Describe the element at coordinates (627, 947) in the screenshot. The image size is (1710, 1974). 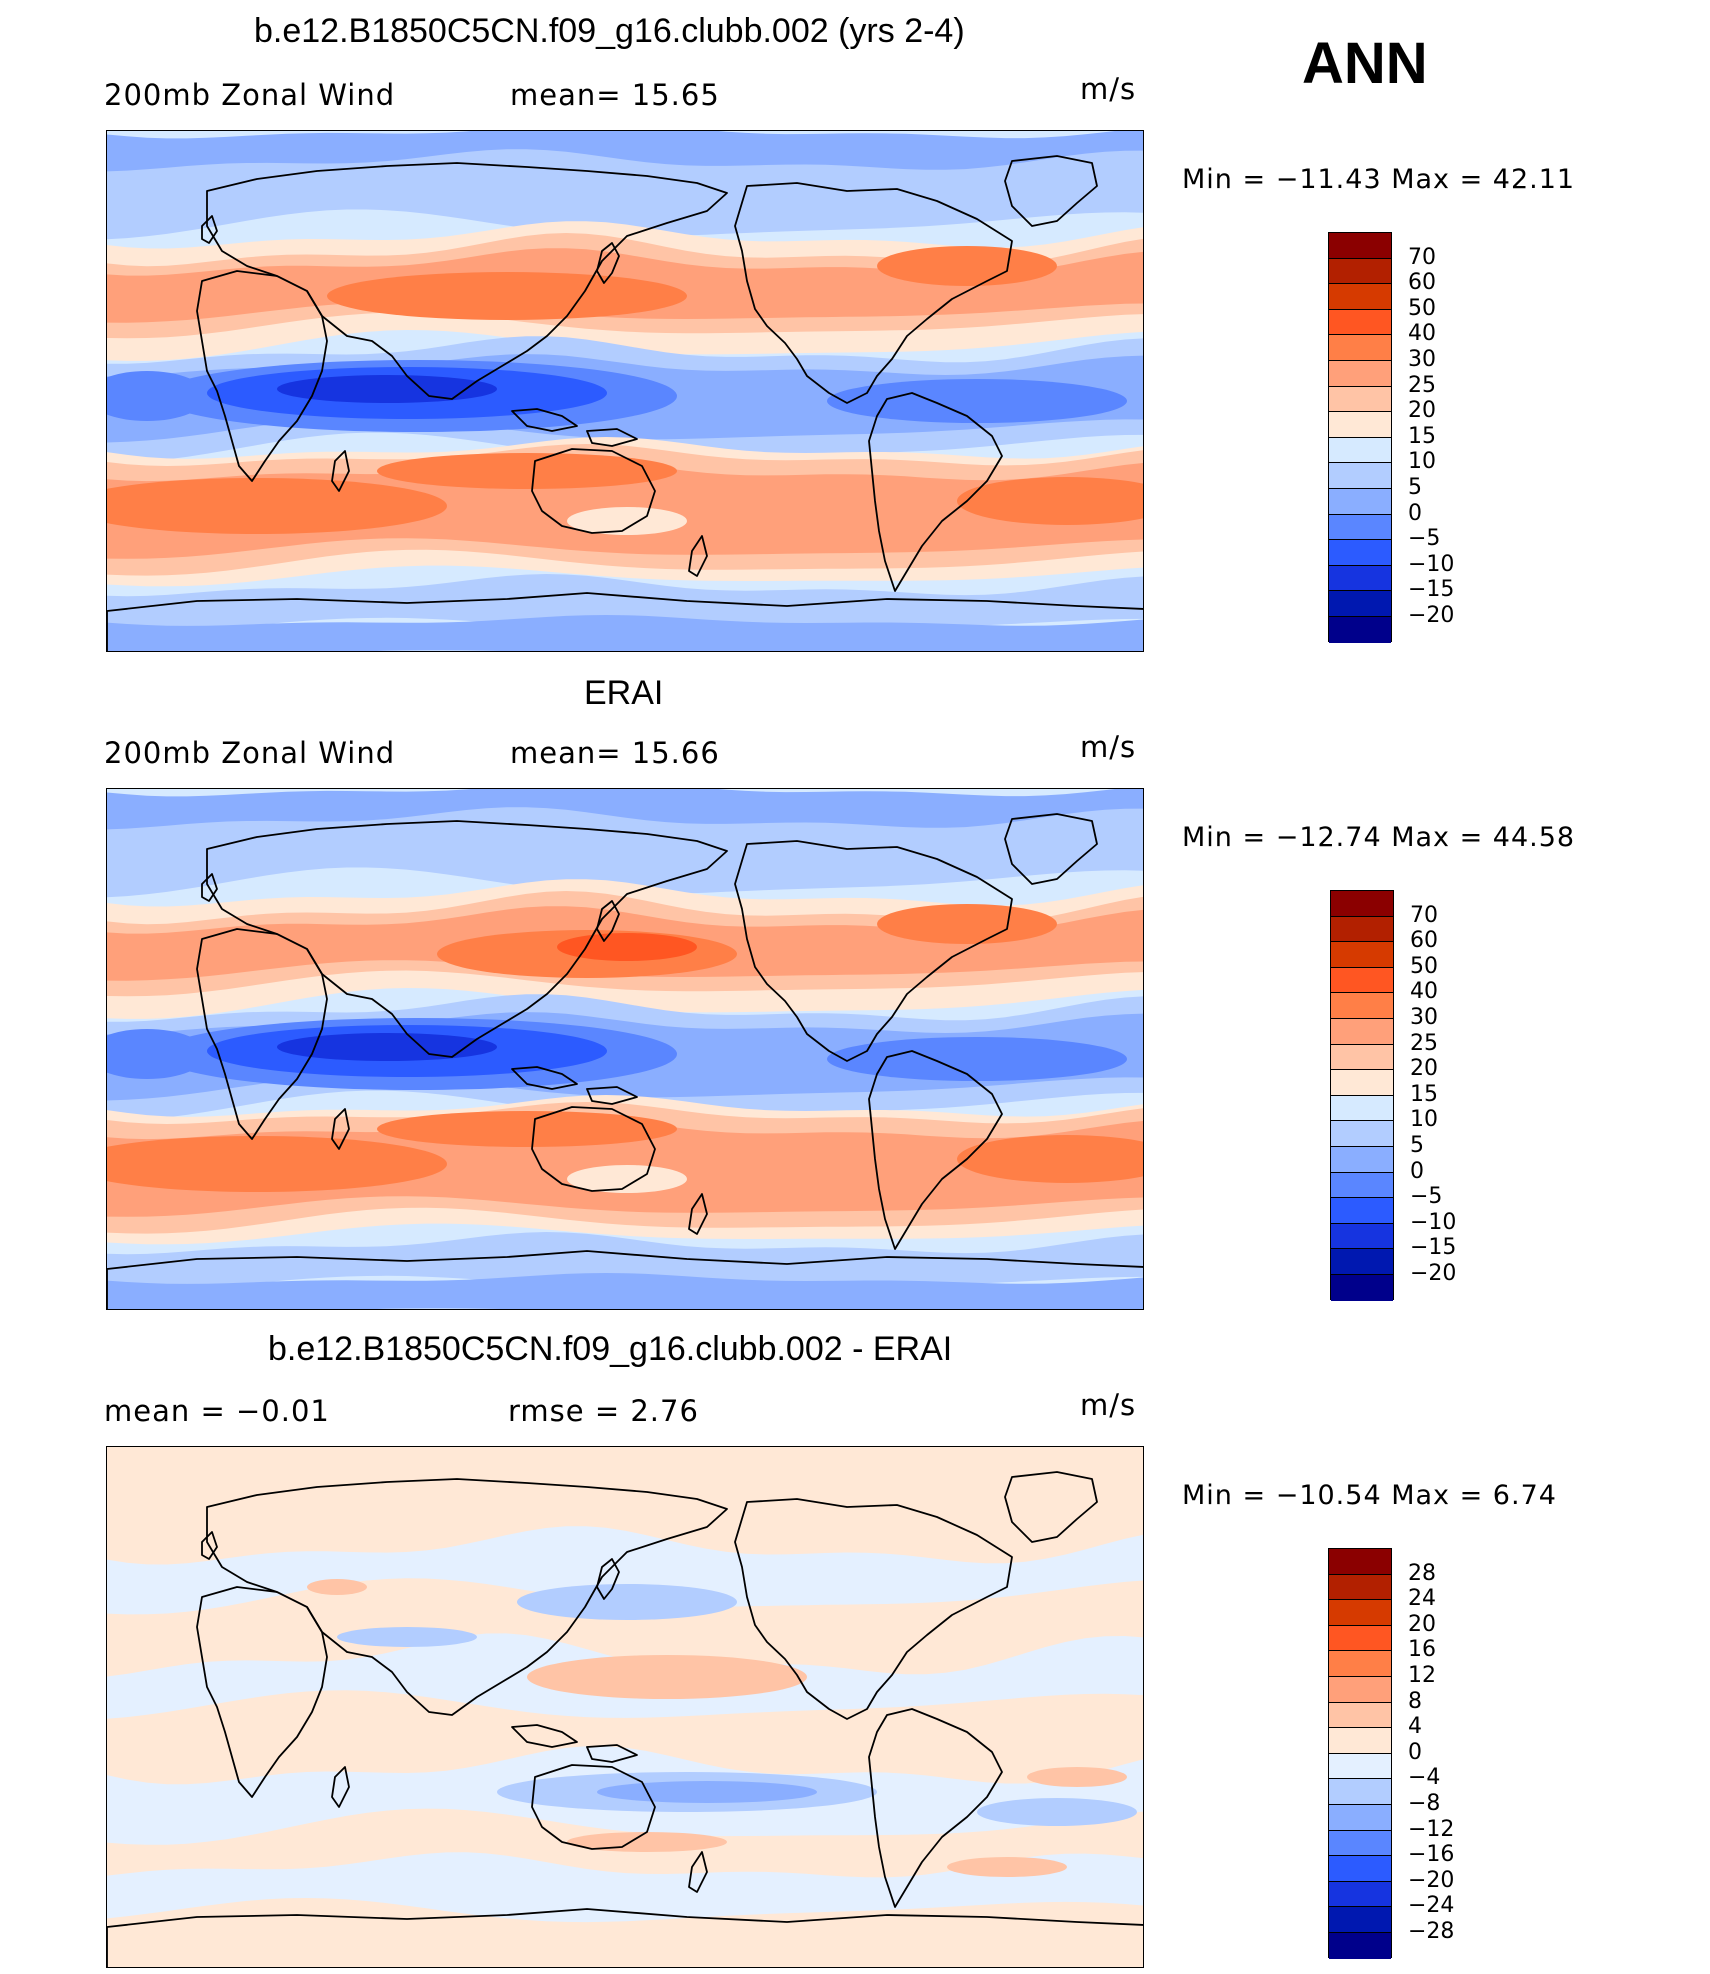
I see `nh-jet-peak` at that location.